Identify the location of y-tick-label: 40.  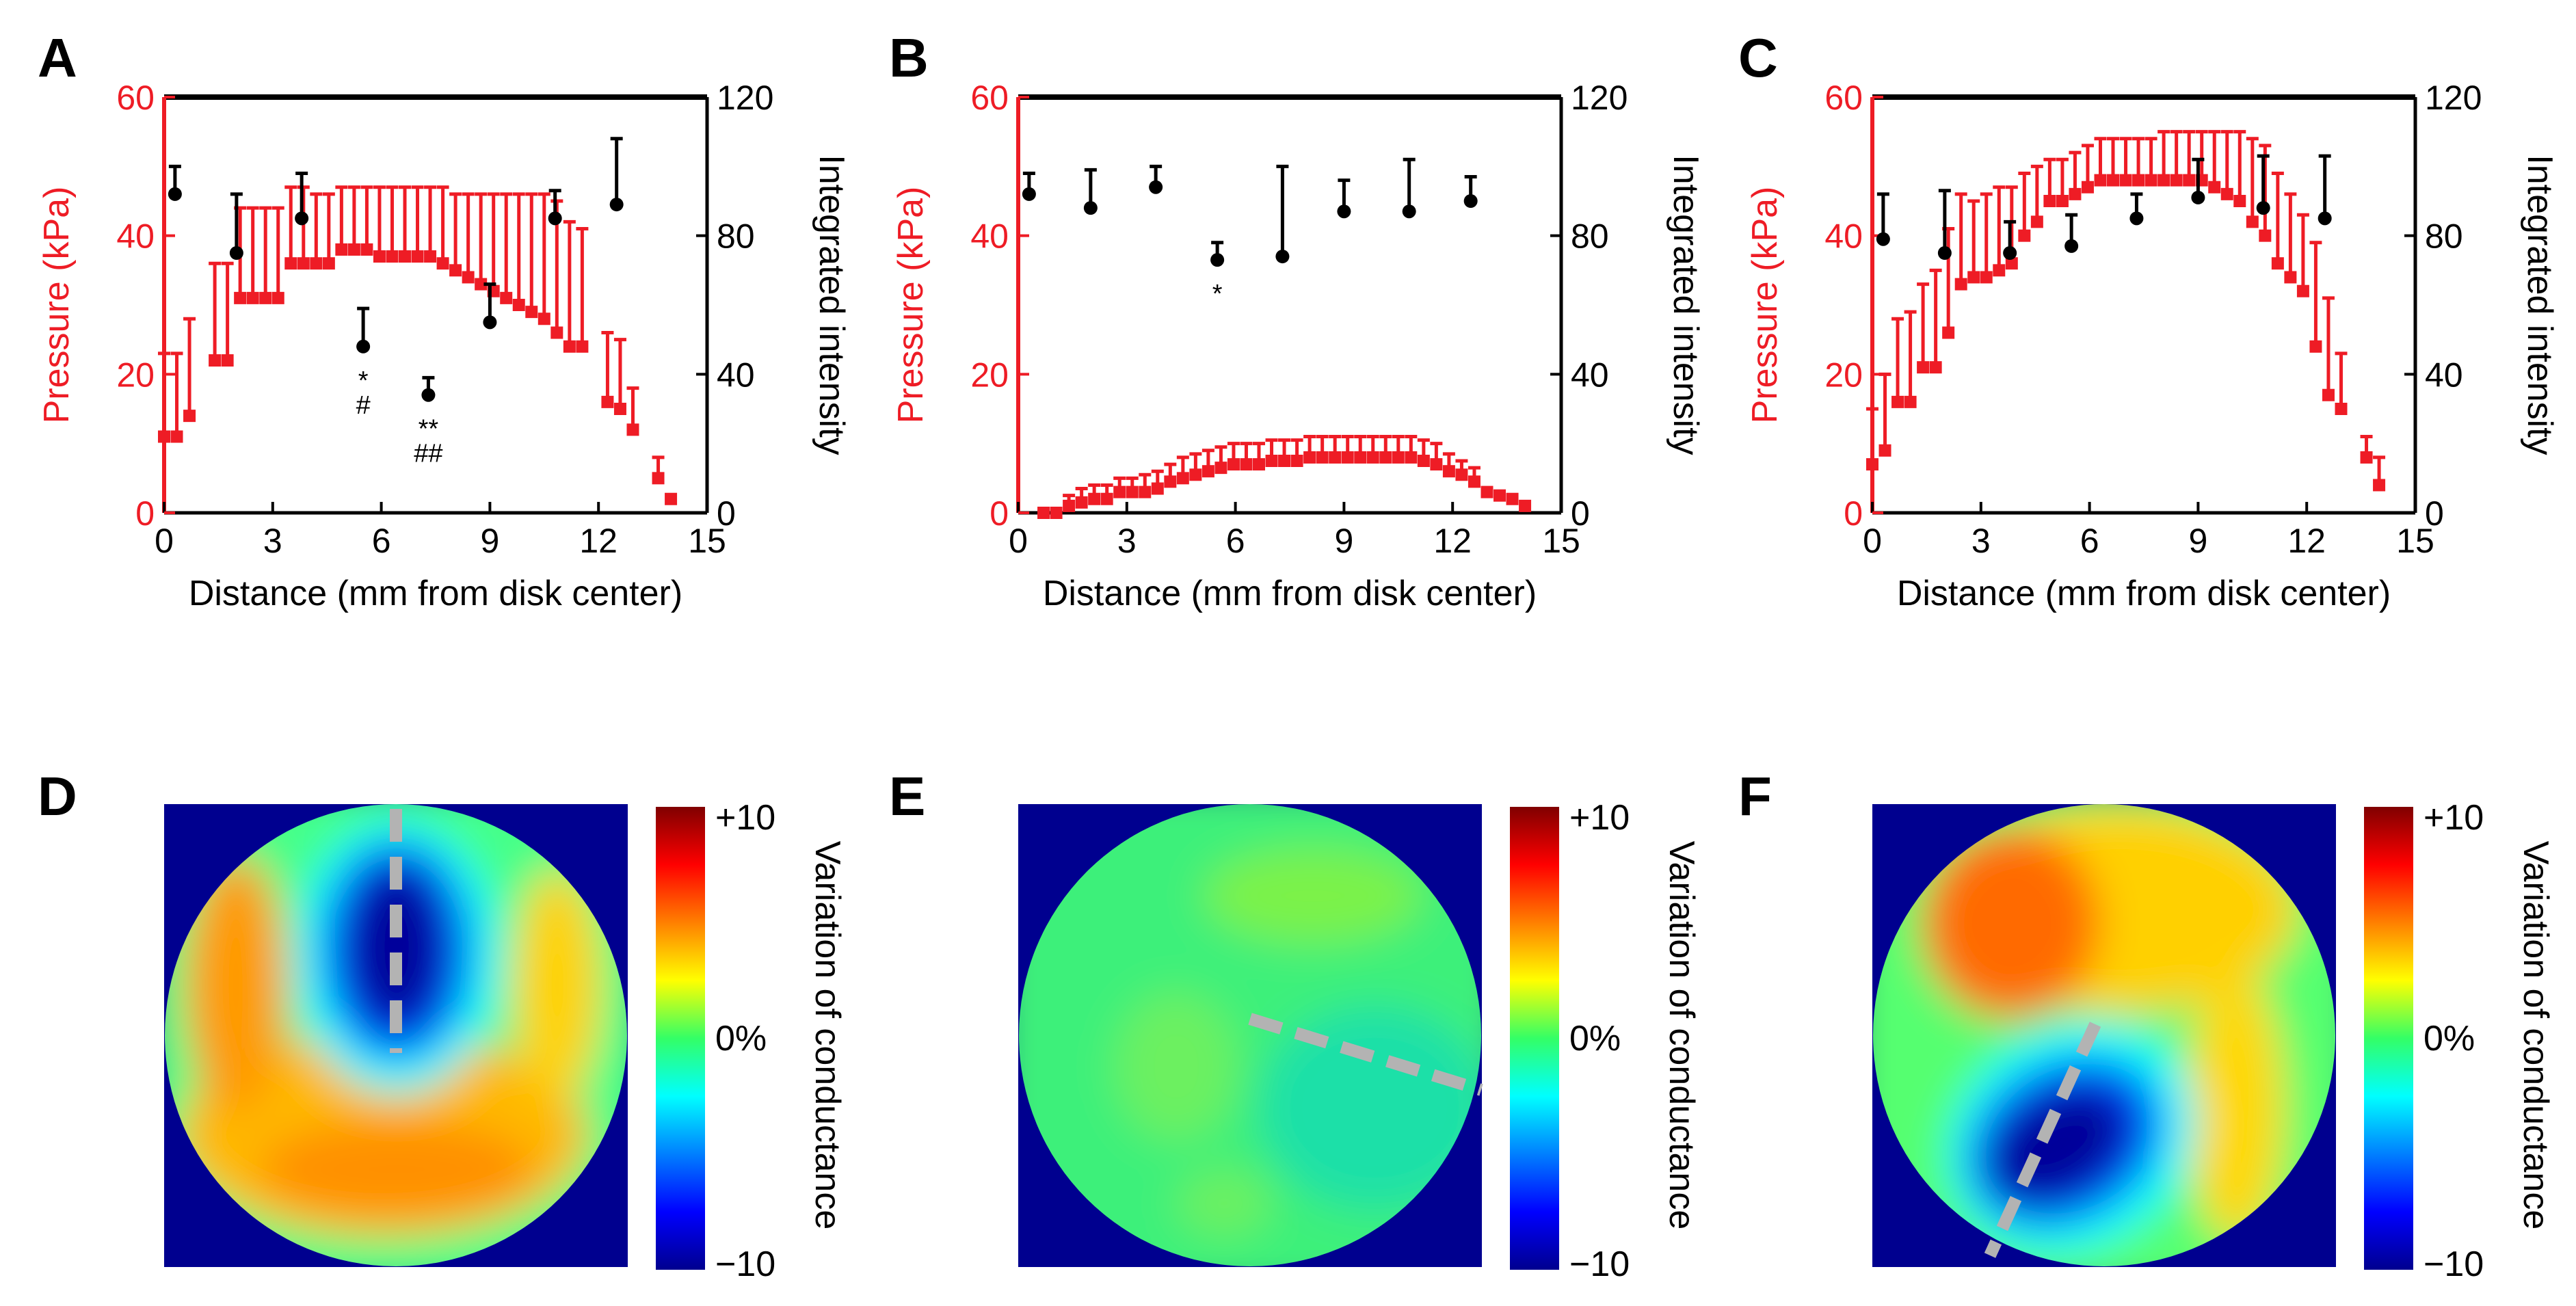
(989, 236).